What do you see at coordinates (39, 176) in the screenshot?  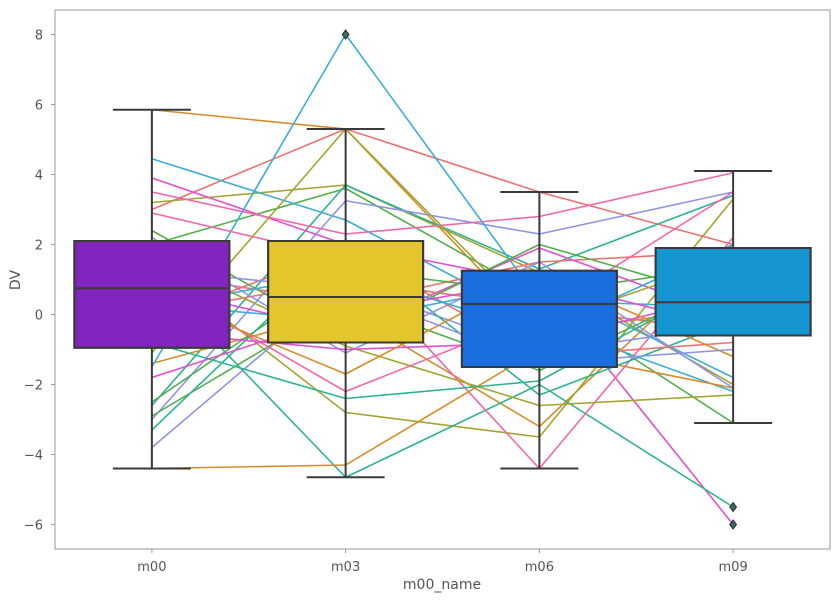 I see `y-tick-label: 4` at bounding box center [39, 176].